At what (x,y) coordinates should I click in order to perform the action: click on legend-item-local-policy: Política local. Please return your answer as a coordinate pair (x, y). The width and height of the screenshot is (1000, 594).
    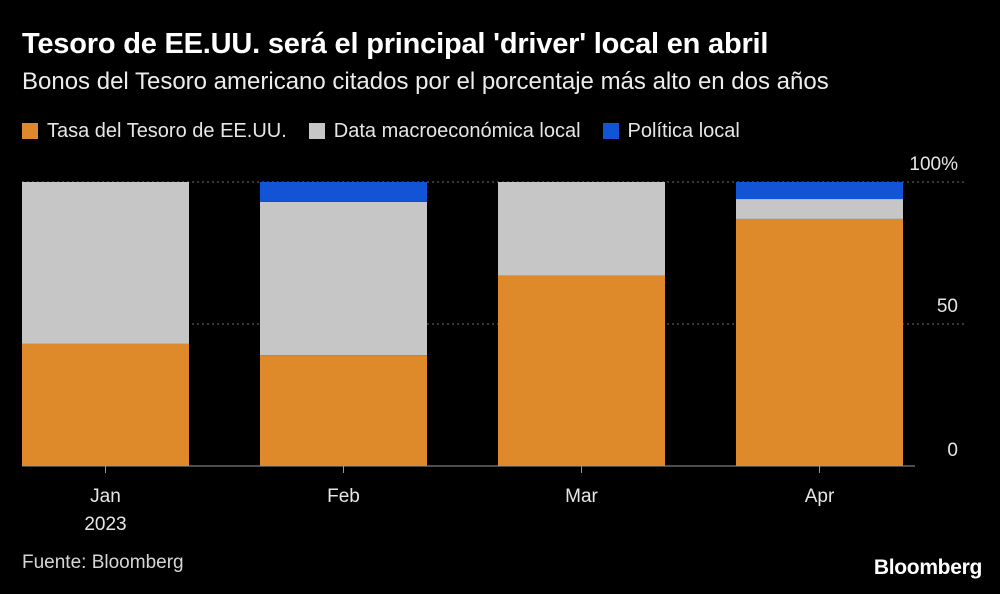
    Looking at the image, I should click on (671, 131).